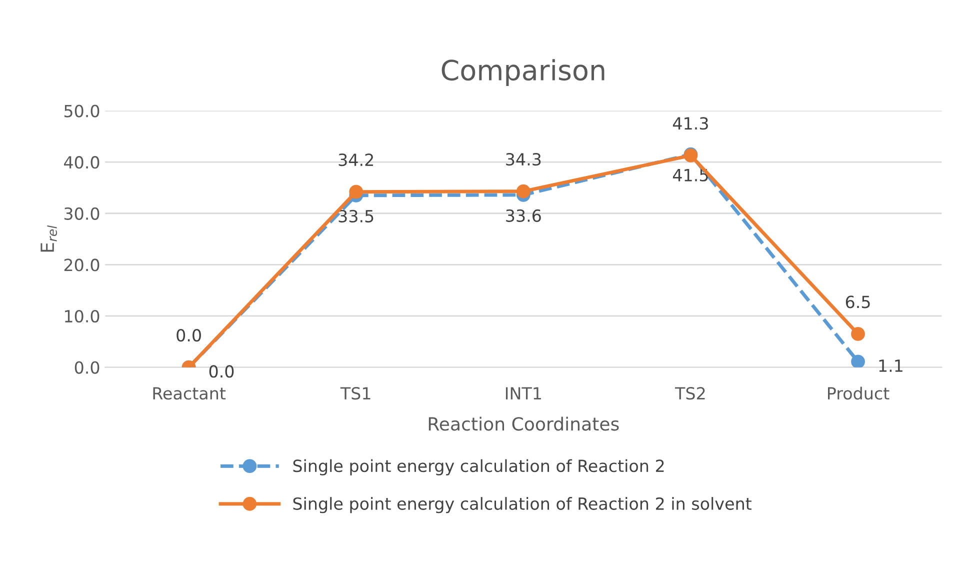 Image resolution: width=956 pixels, height=583 pixels. What do you see at coordinates (478, 467) in the screenshot?
I see `legend-label: Single point energy calculation of Reaction 2` at bounding box center [478, 467].